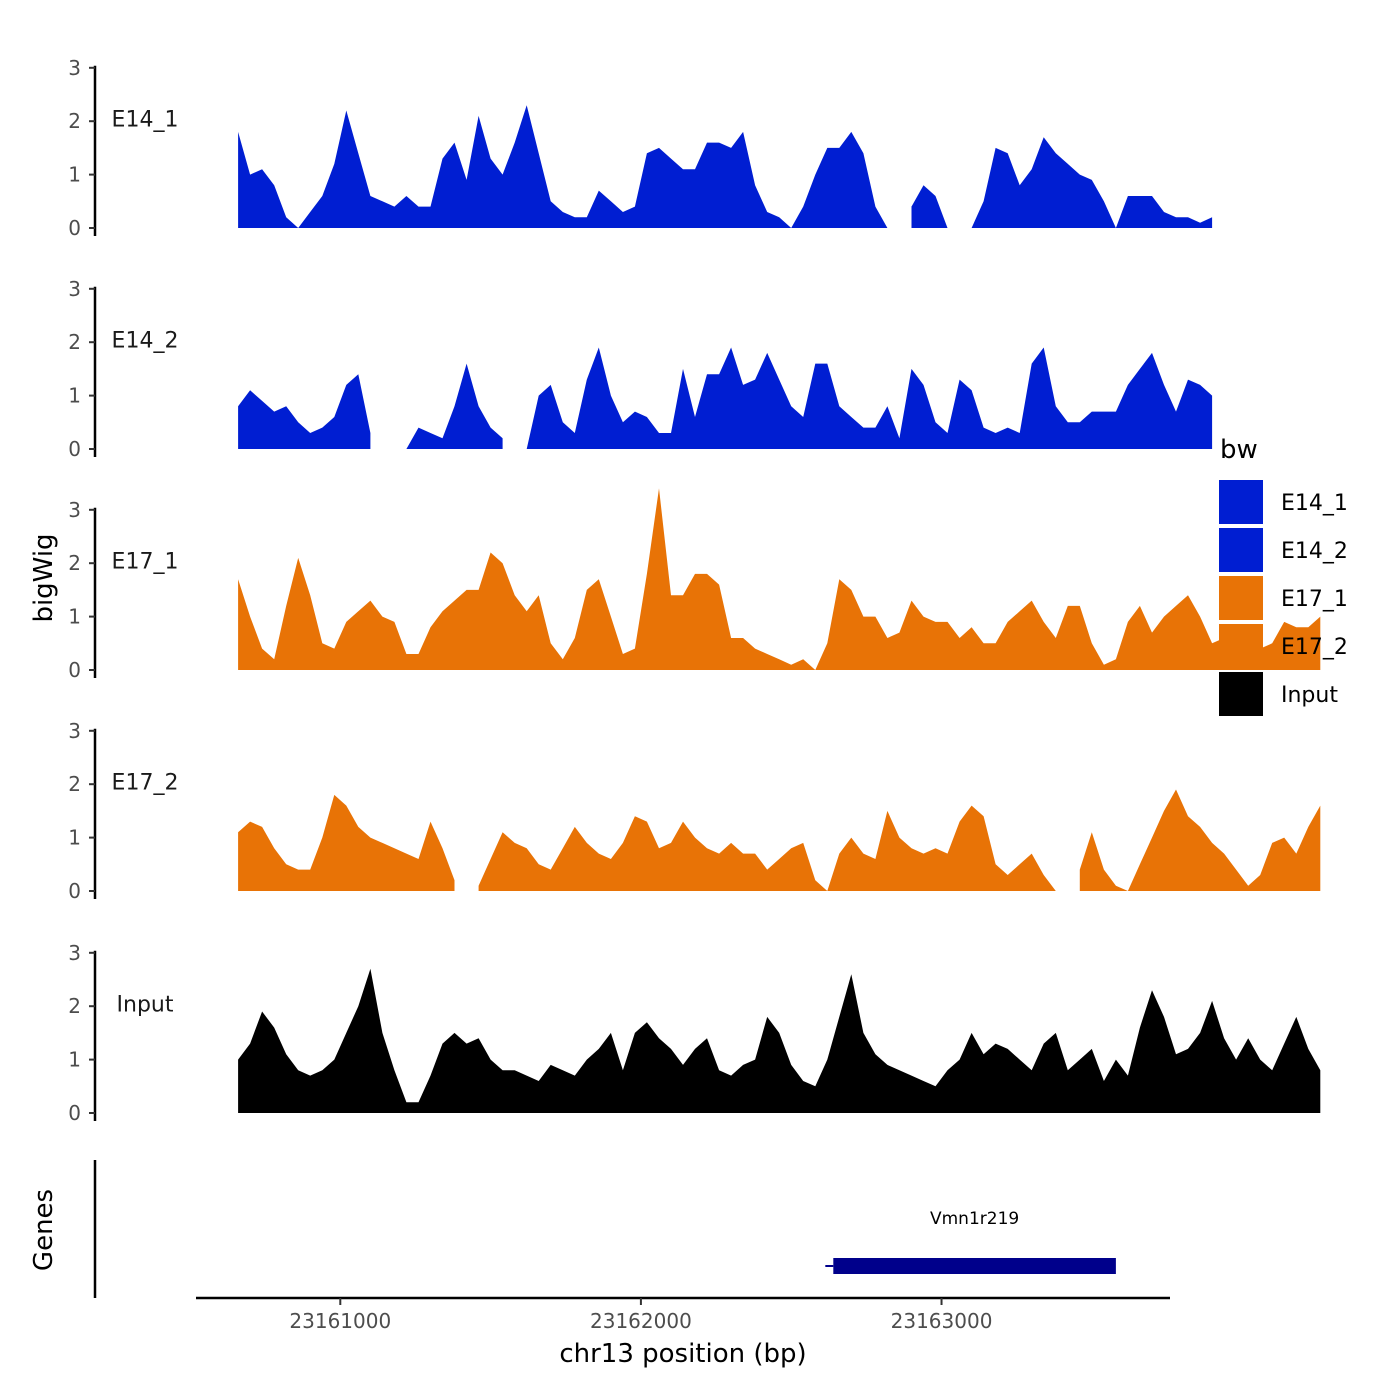 This screenshot has width=1400, height=1400. I want to click on track-label: E17_1, so click(145, 562).